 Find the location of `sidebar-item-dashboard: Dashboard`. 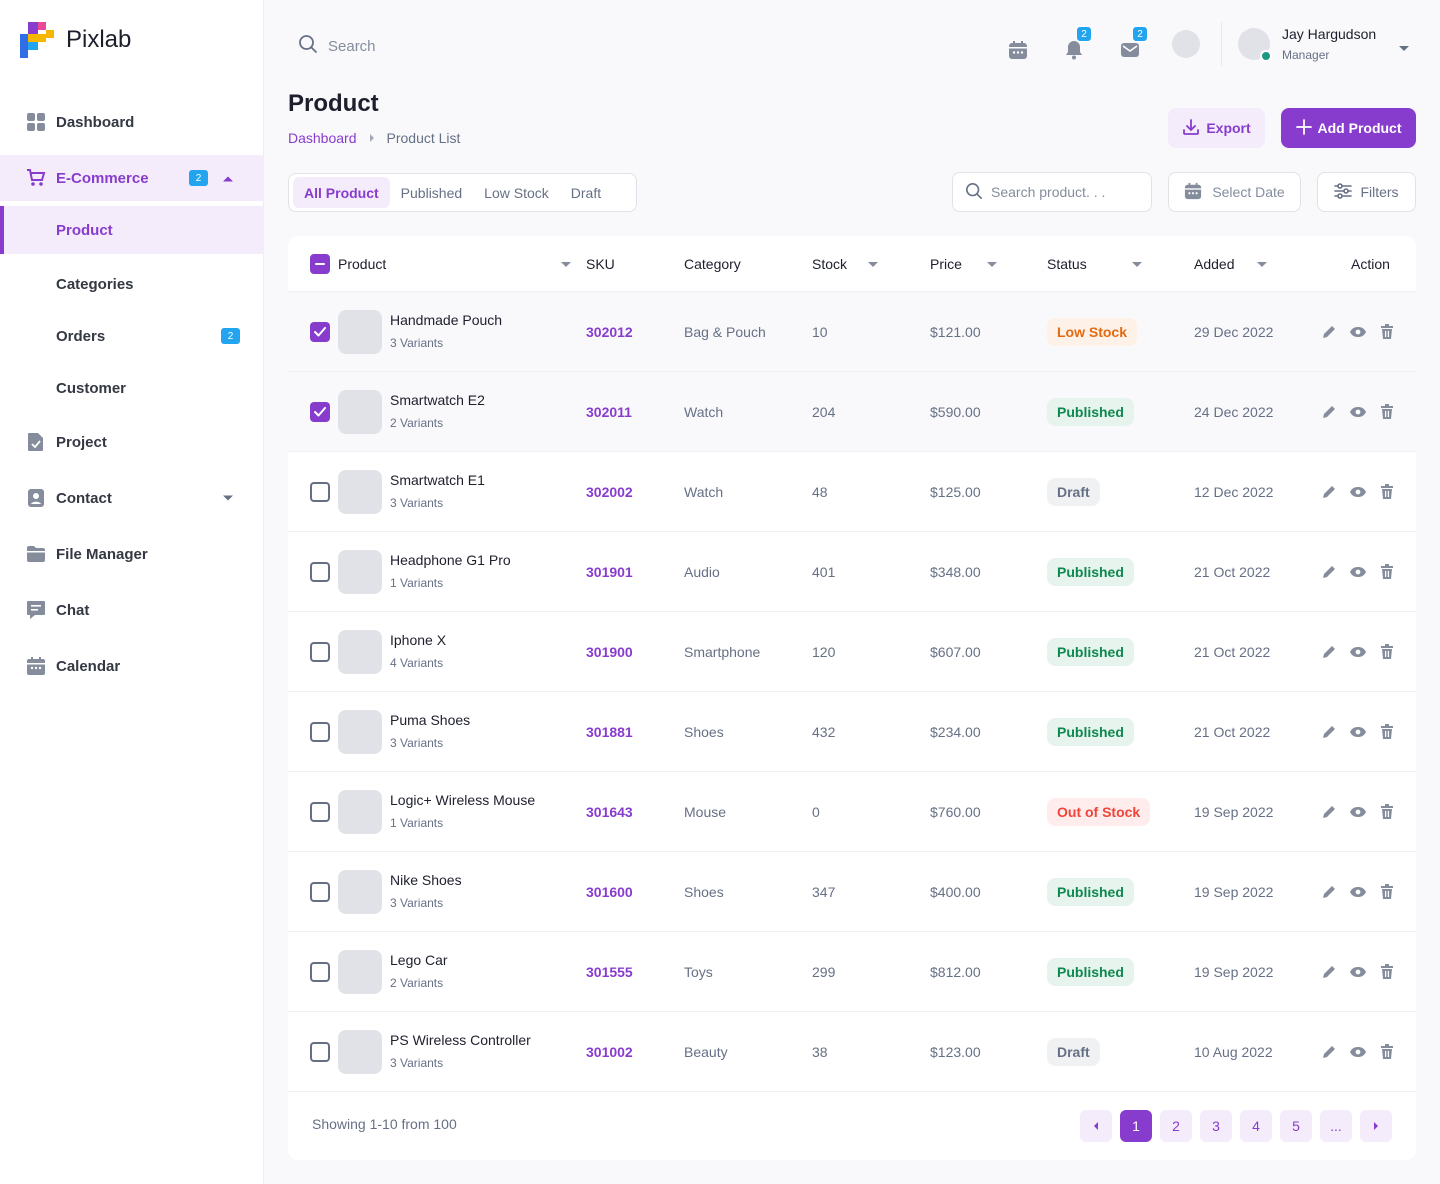

sidebar-item-dashboard: Dashboard is located at coordinates (132, 122).